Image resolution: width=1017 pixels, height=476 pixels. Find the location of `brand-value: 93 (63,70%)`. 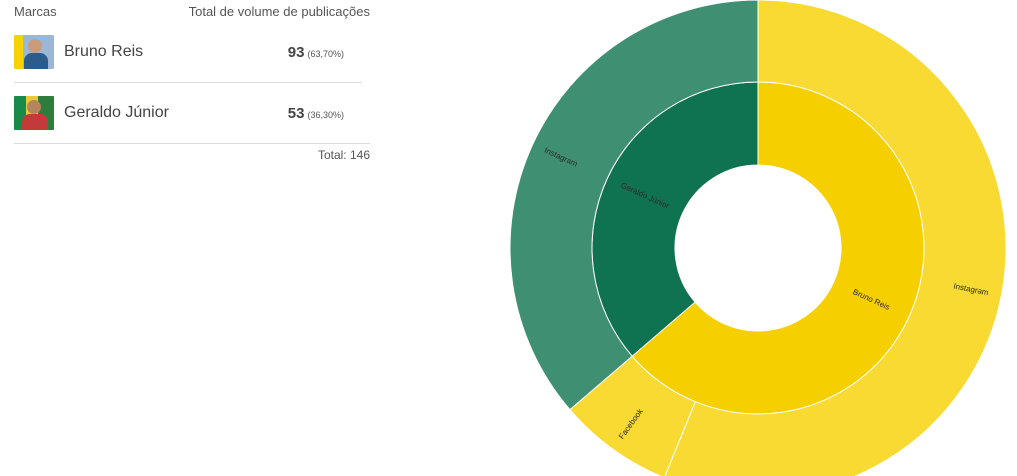

brand-value: 93 (63,70%) is located at coordinates (316, 52).